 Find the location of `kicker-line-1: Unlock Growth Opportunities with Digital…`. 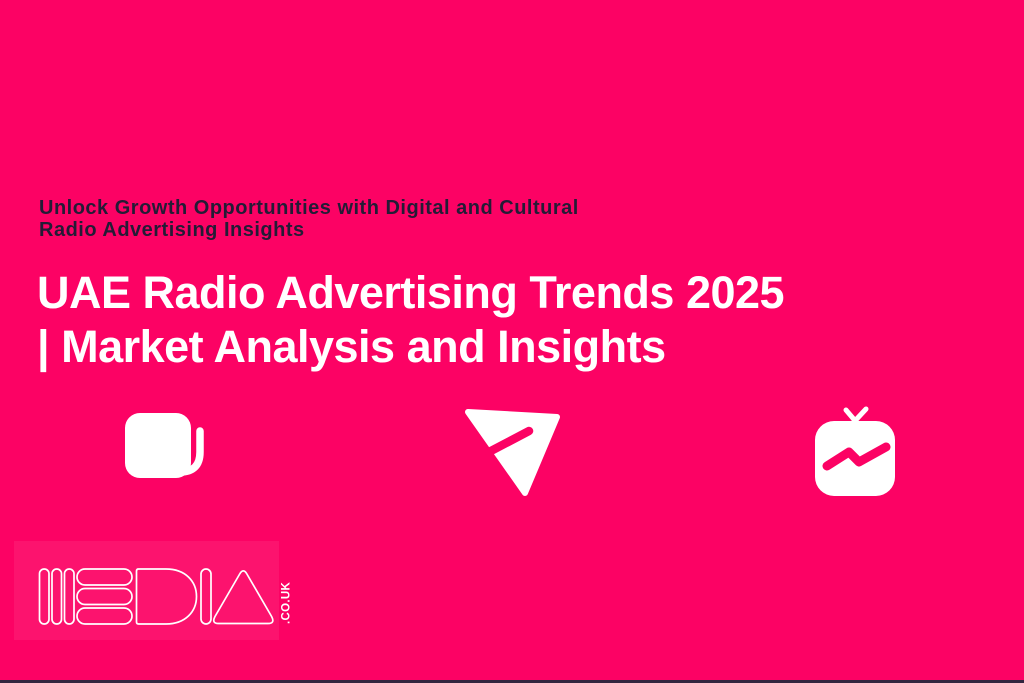

kicker-line-1: Unlock Growth Opportunities with Digital… is located at coordinates (309, 208).